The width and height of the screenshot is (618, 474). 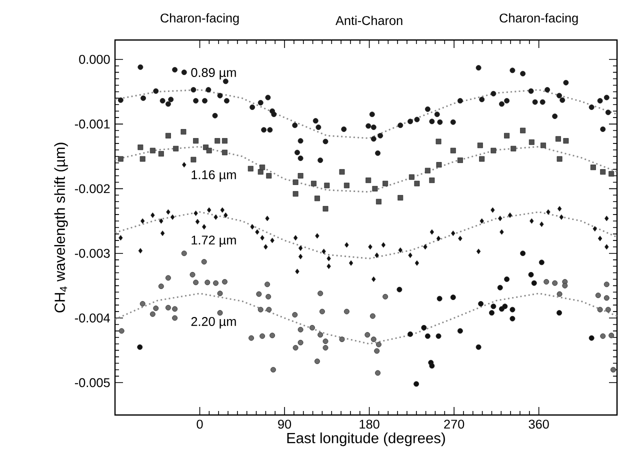 What do you see at coordinates (366, 439) in the screenshot?
I see `x-axis-title: East longitude (degrees)` at bounding box center [366, 439].